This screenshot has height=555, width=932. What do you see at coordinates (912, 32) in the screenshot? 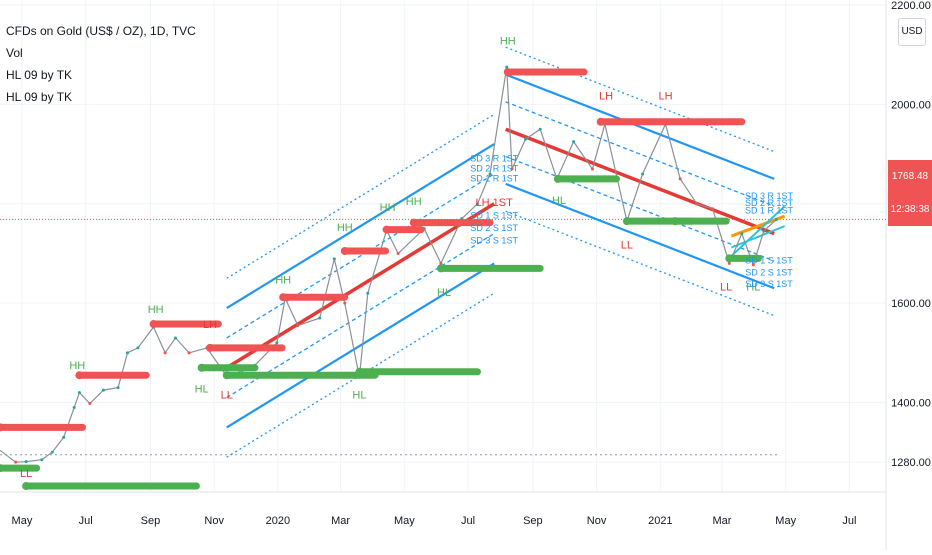
I see `currency-button: USD` at bounding box center [912, 32].